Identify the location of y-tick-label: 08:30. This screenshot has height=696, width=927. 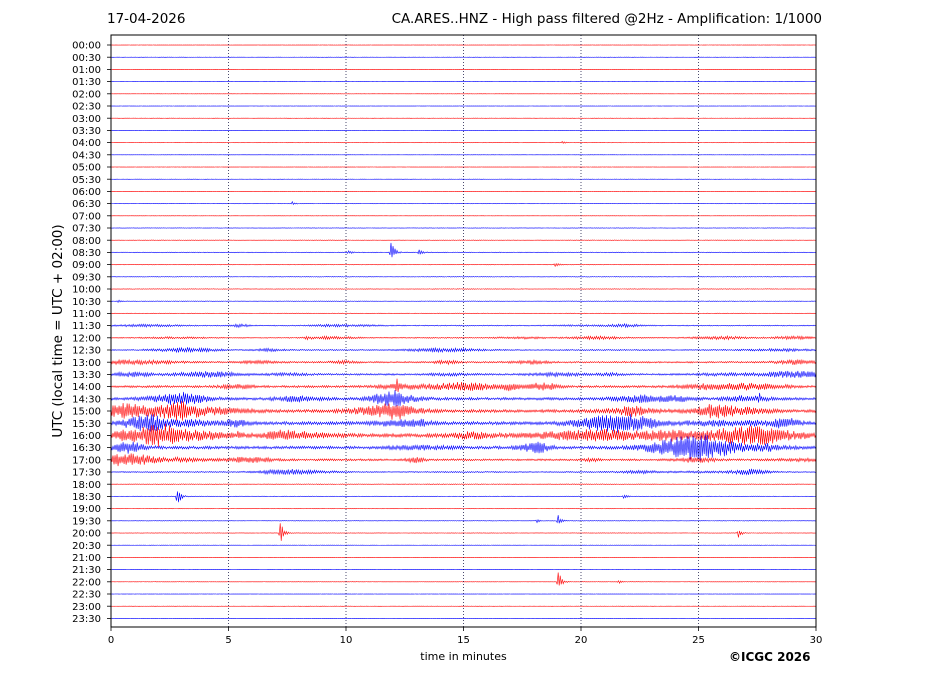
(86, 253).